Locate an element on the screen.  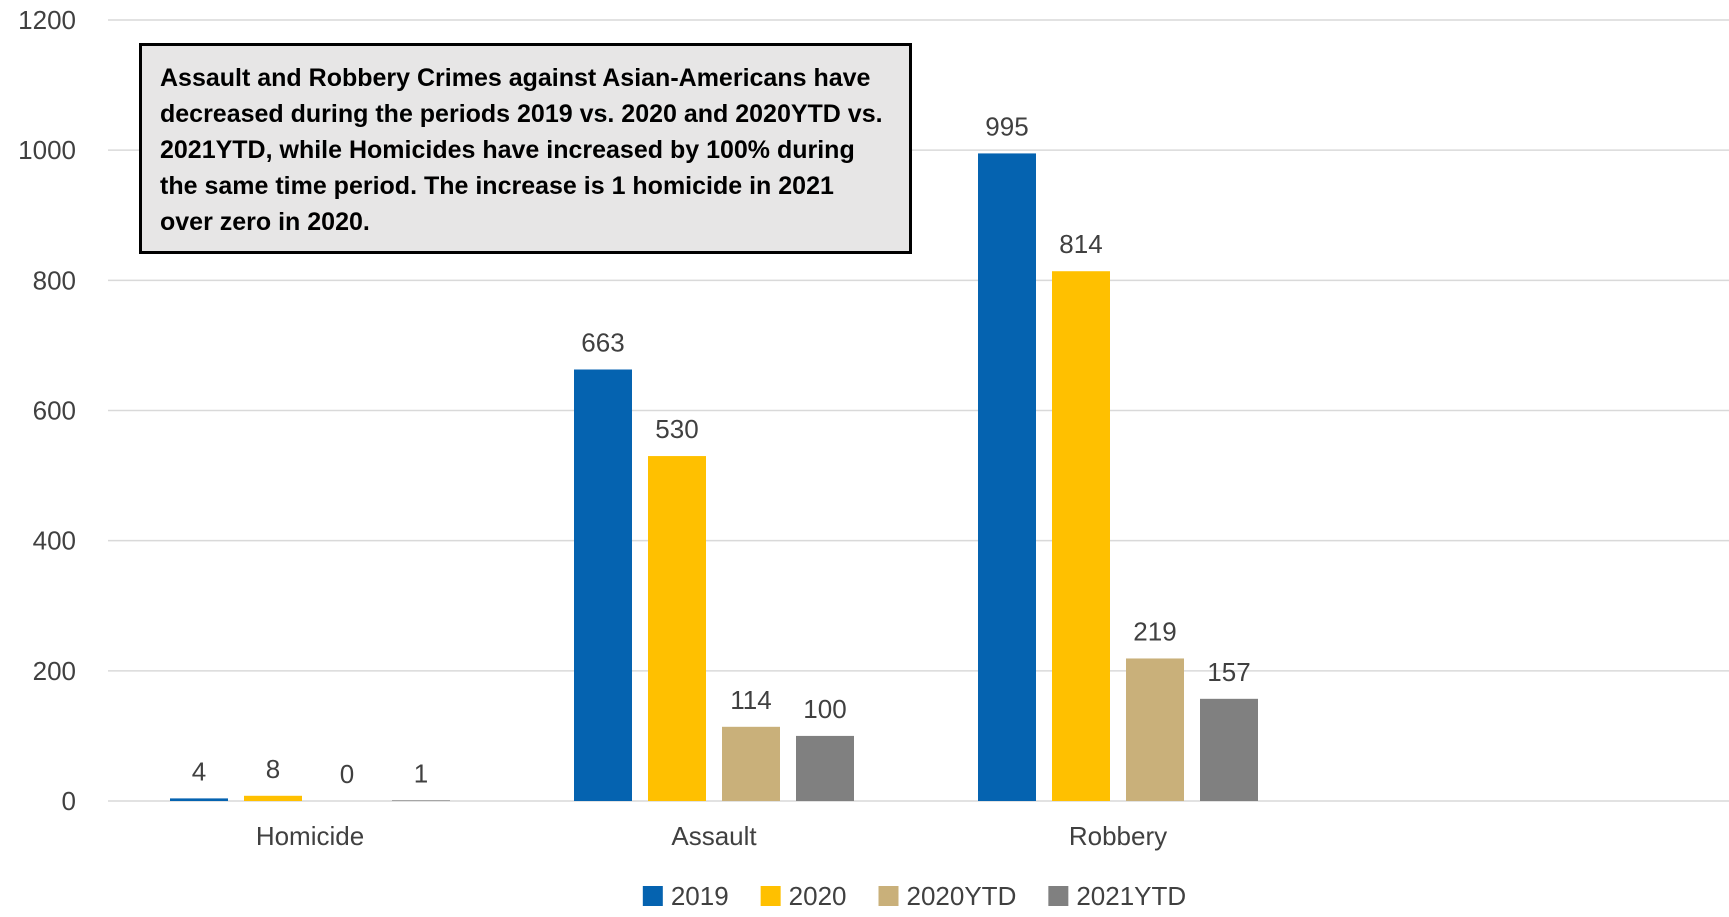
y-tick-label: 0 is located at coordinates (69, 801).